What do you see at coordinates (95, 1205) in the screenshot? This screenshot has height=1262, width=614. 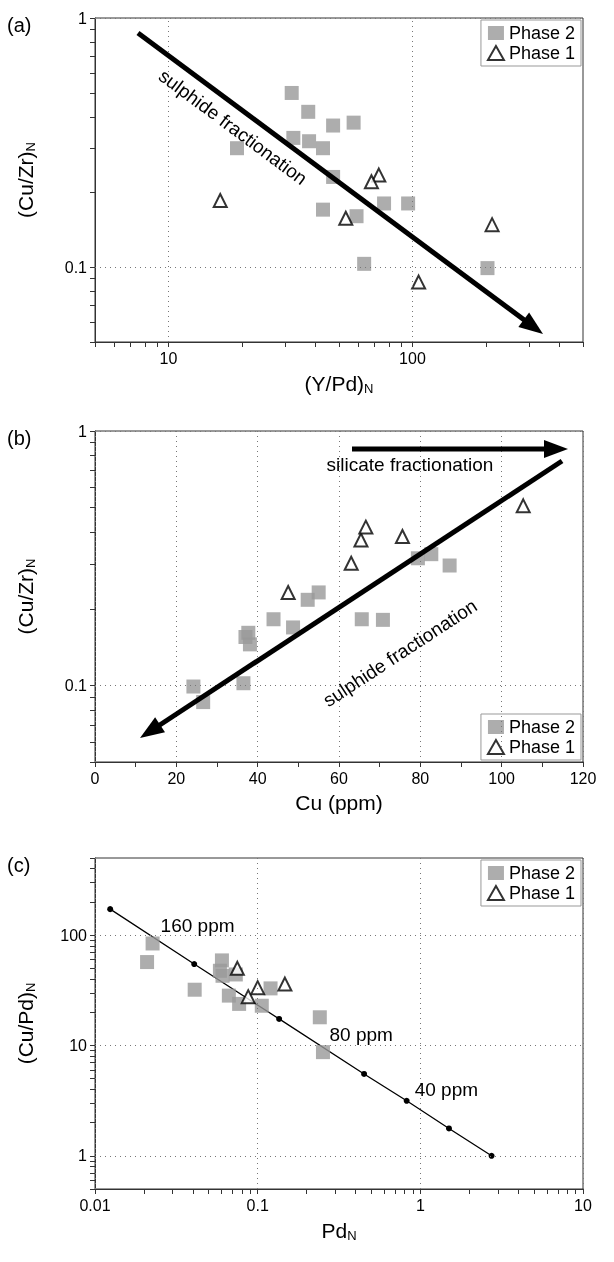 I see `x-tick-label: 0.01` at bounding box center [95, 1205].